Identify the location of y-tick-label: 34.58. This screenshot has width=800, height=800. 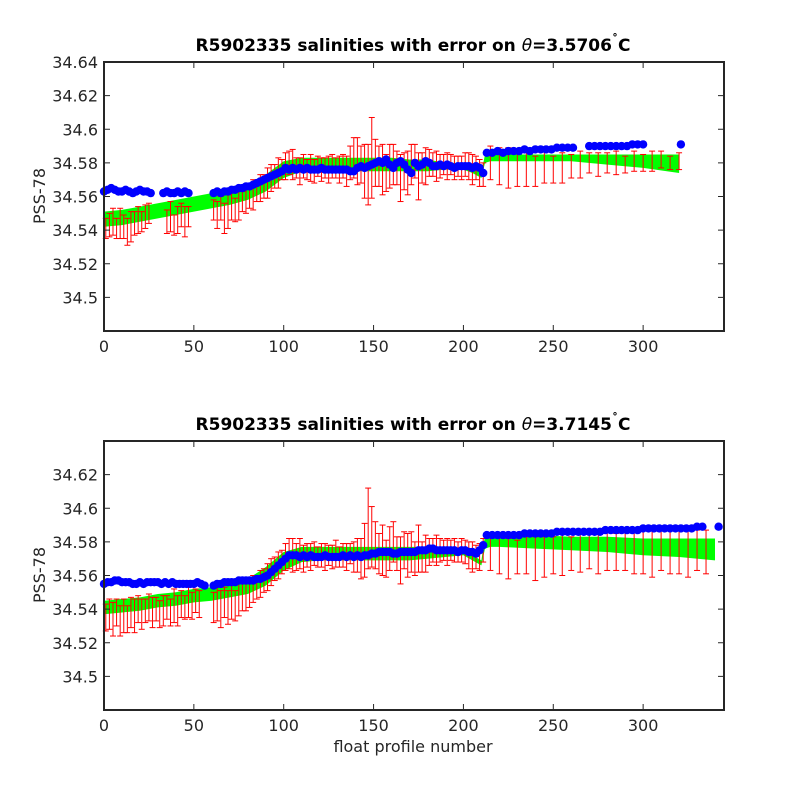
(75, 163).